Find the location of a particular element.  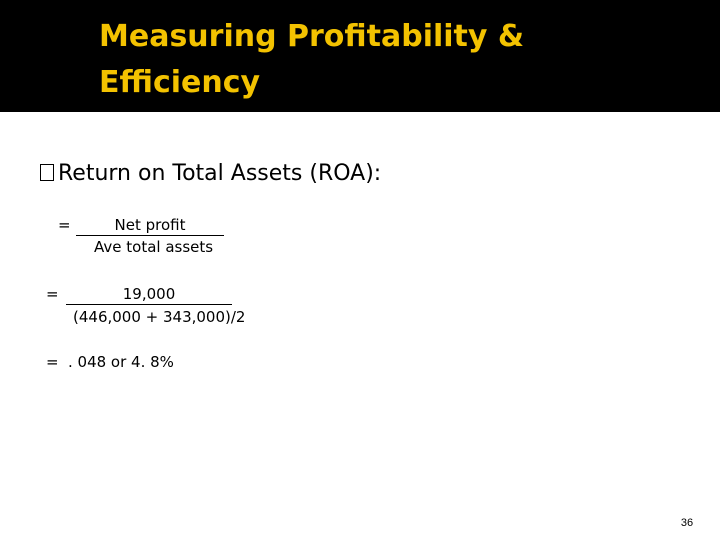

result-value: . 048 or 4. 8% is located at coordinates (121, 362).